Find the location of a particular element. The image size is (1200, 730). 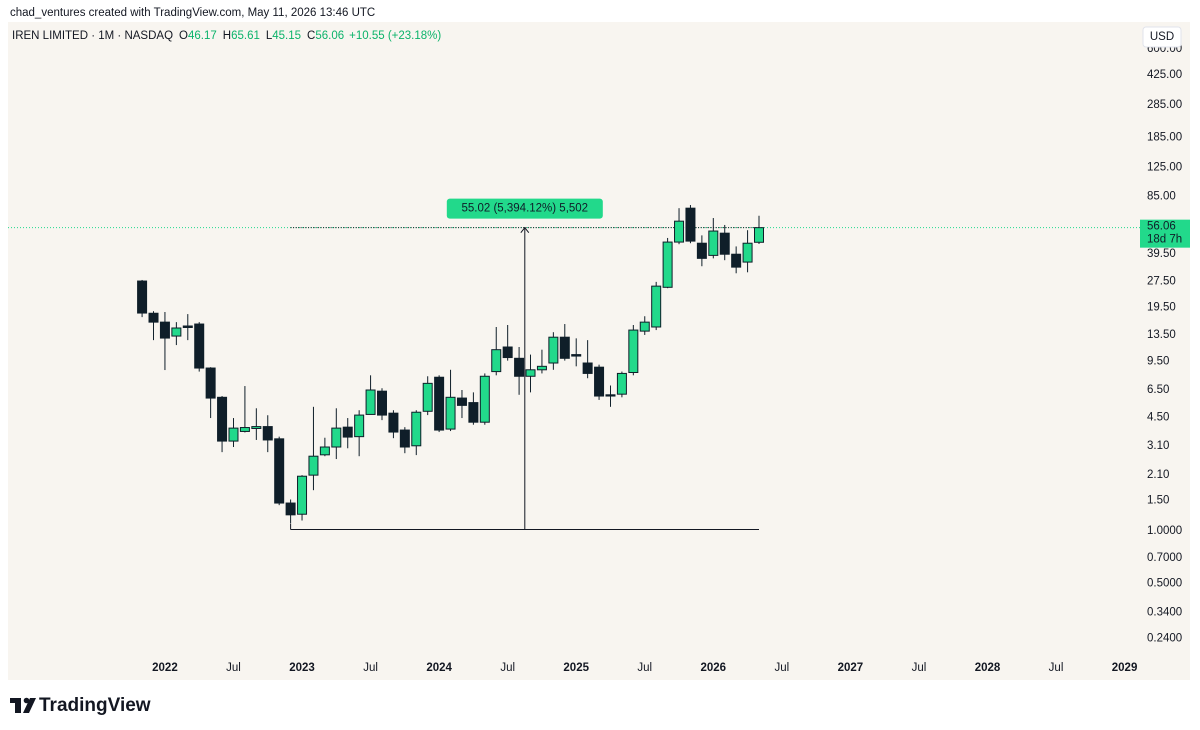

countdown: 18d 7h is located at coordinates (1164, 240).